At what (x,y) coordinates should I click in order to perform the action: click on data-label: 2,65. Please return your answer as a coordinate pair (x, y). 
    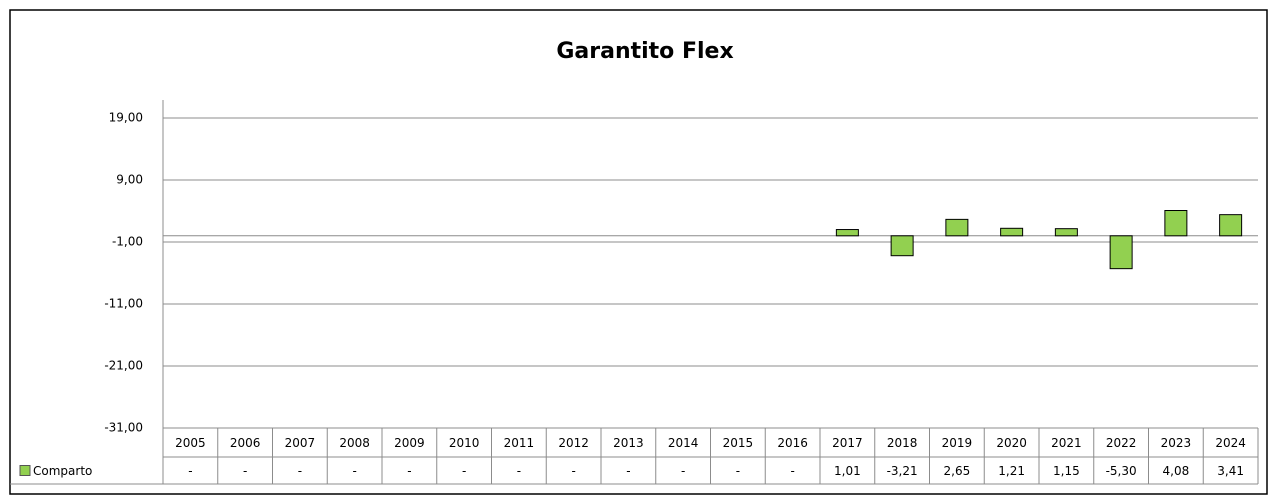
    Looking at the image, I should click on (957, 471).